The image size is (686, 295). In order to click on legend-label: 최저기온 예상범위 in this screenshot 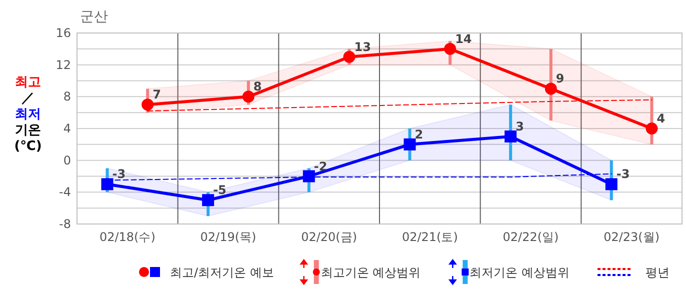, I will do `click(520, 273)`.